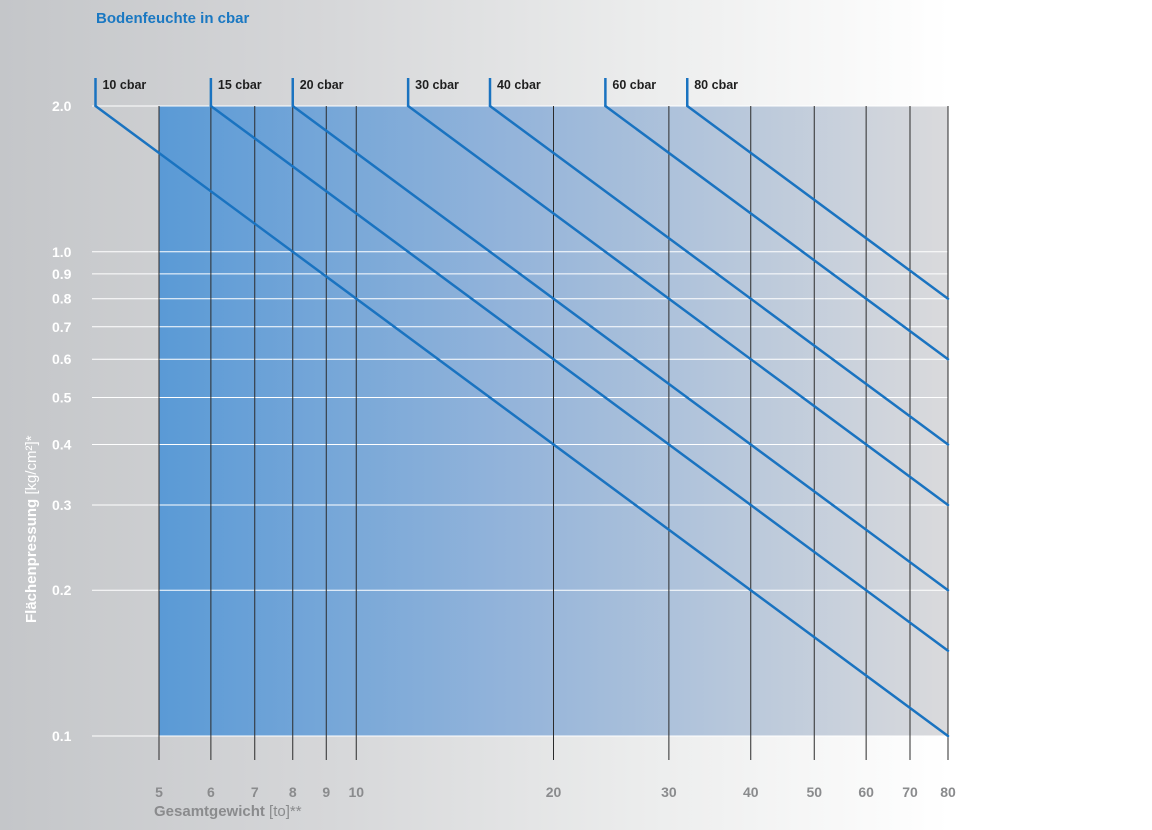 This screenshot has width=1152, height=830. I want to click on x-tick-label: 7, so click(255, 792).